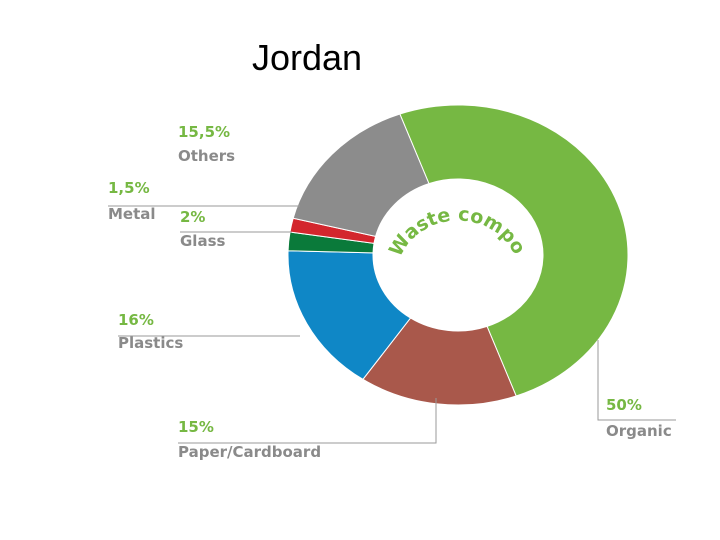 The height and width of the screenshot is (540, 720). I want to click on value-label: 16%, so click(136, 320).